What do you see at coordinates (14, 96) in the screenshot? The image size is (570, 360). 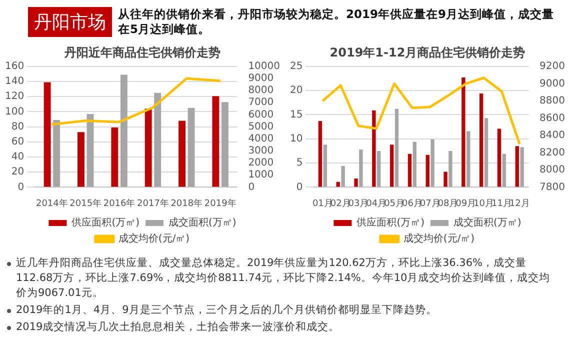 I see `y-tick-label: 120` at bounding box center [14, 96].